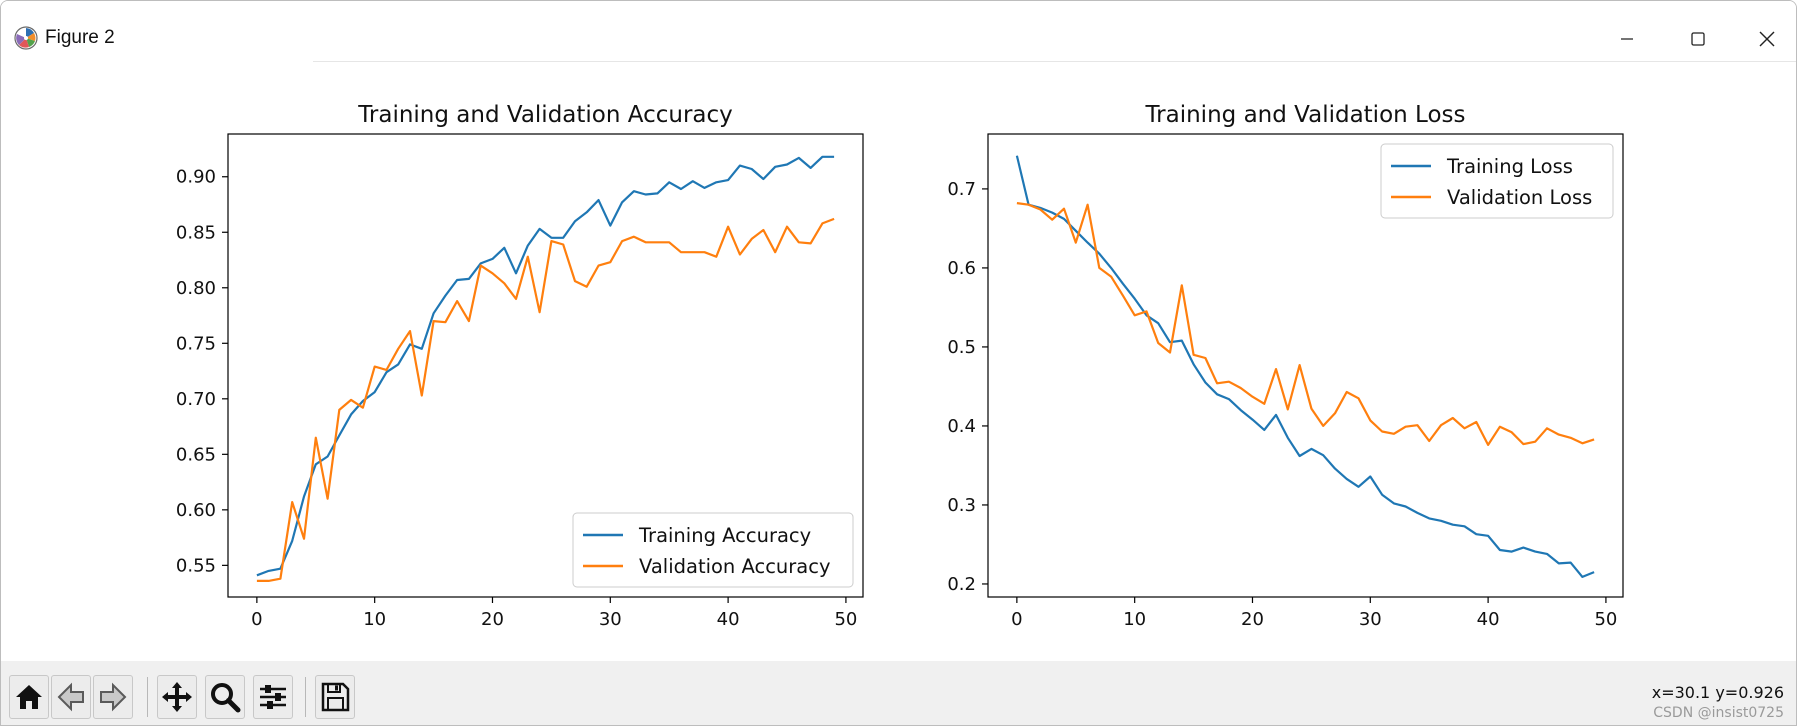 The height and width of the screenshot is (726, 1797). I want to click on sliders-icon, so click(273, 697).